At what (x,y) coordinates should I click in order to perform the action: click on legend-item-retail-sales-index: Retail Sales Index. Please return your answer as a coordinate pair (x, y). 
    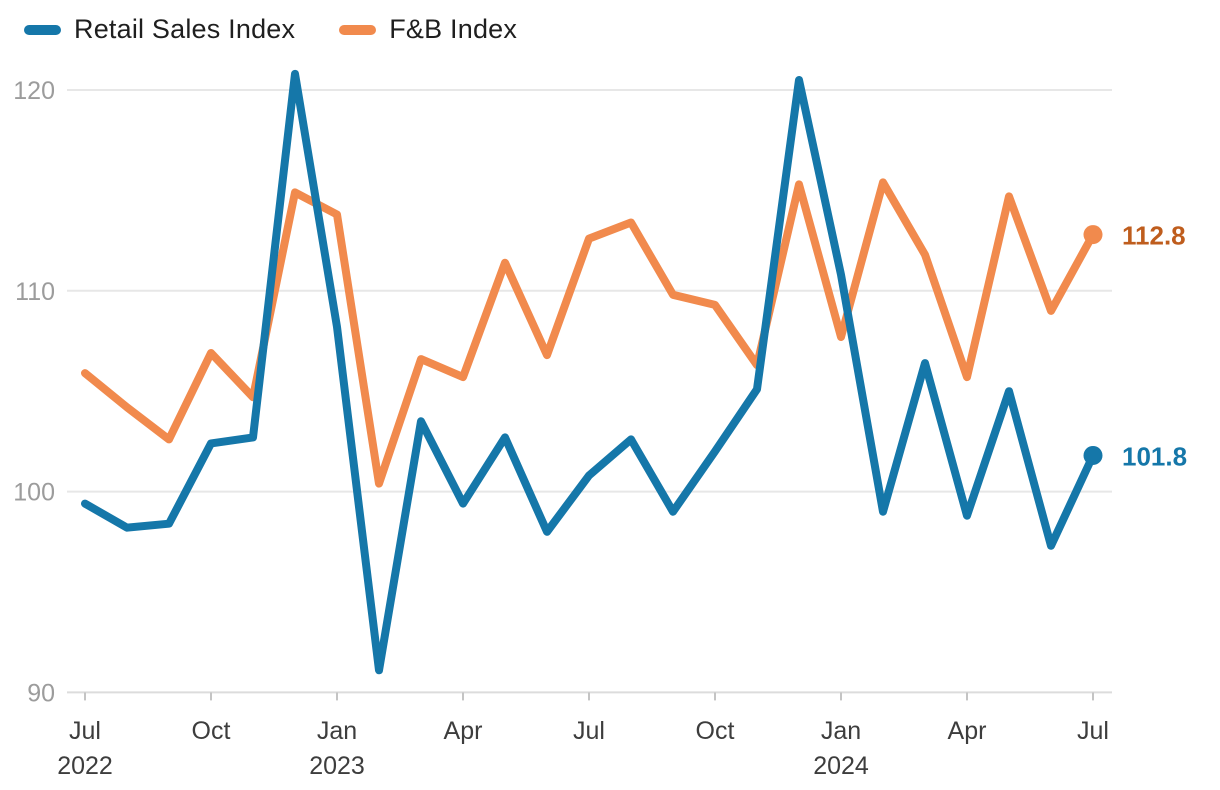
    Looking at the image, I should click on (159, 29).